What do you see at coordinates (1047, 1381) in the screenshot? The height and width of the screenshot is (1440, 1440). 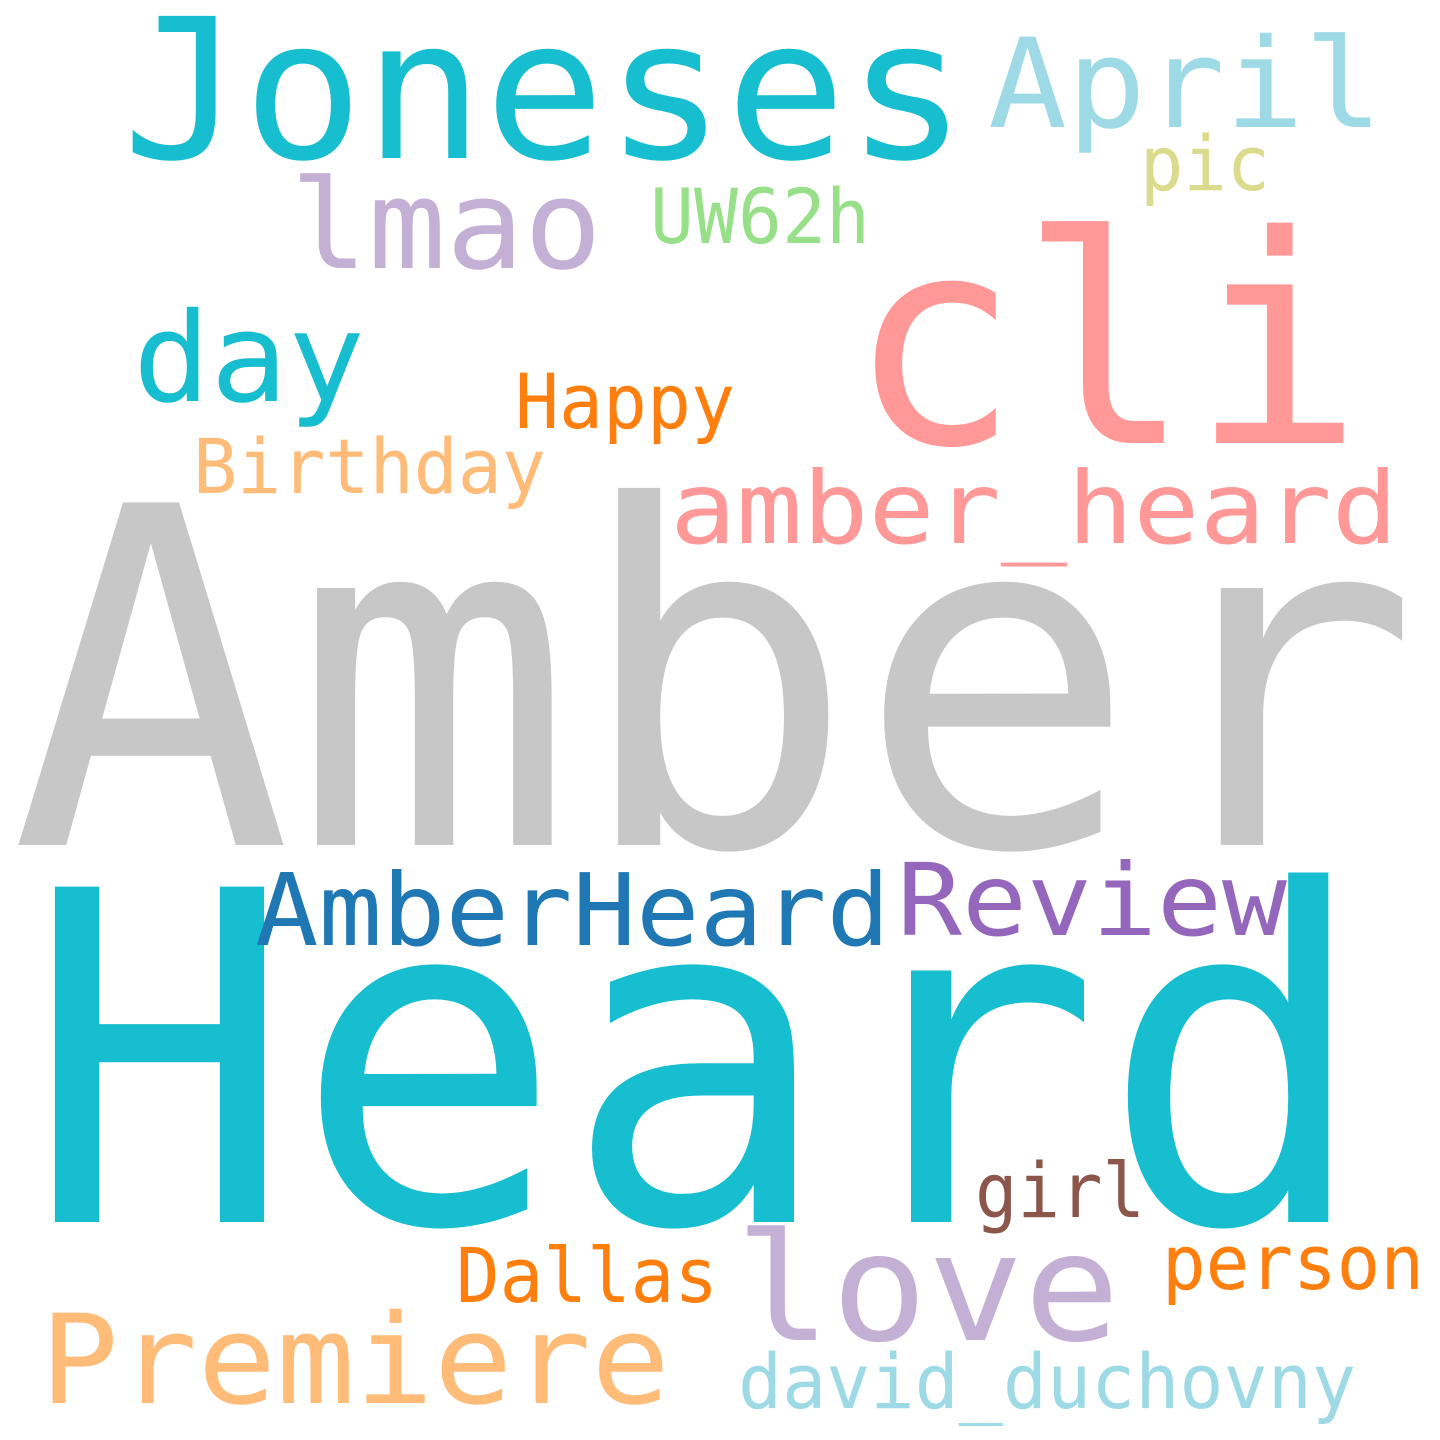 I see `word-david-duchovny: david_duchovny` at bounding box center [1047, 1381].